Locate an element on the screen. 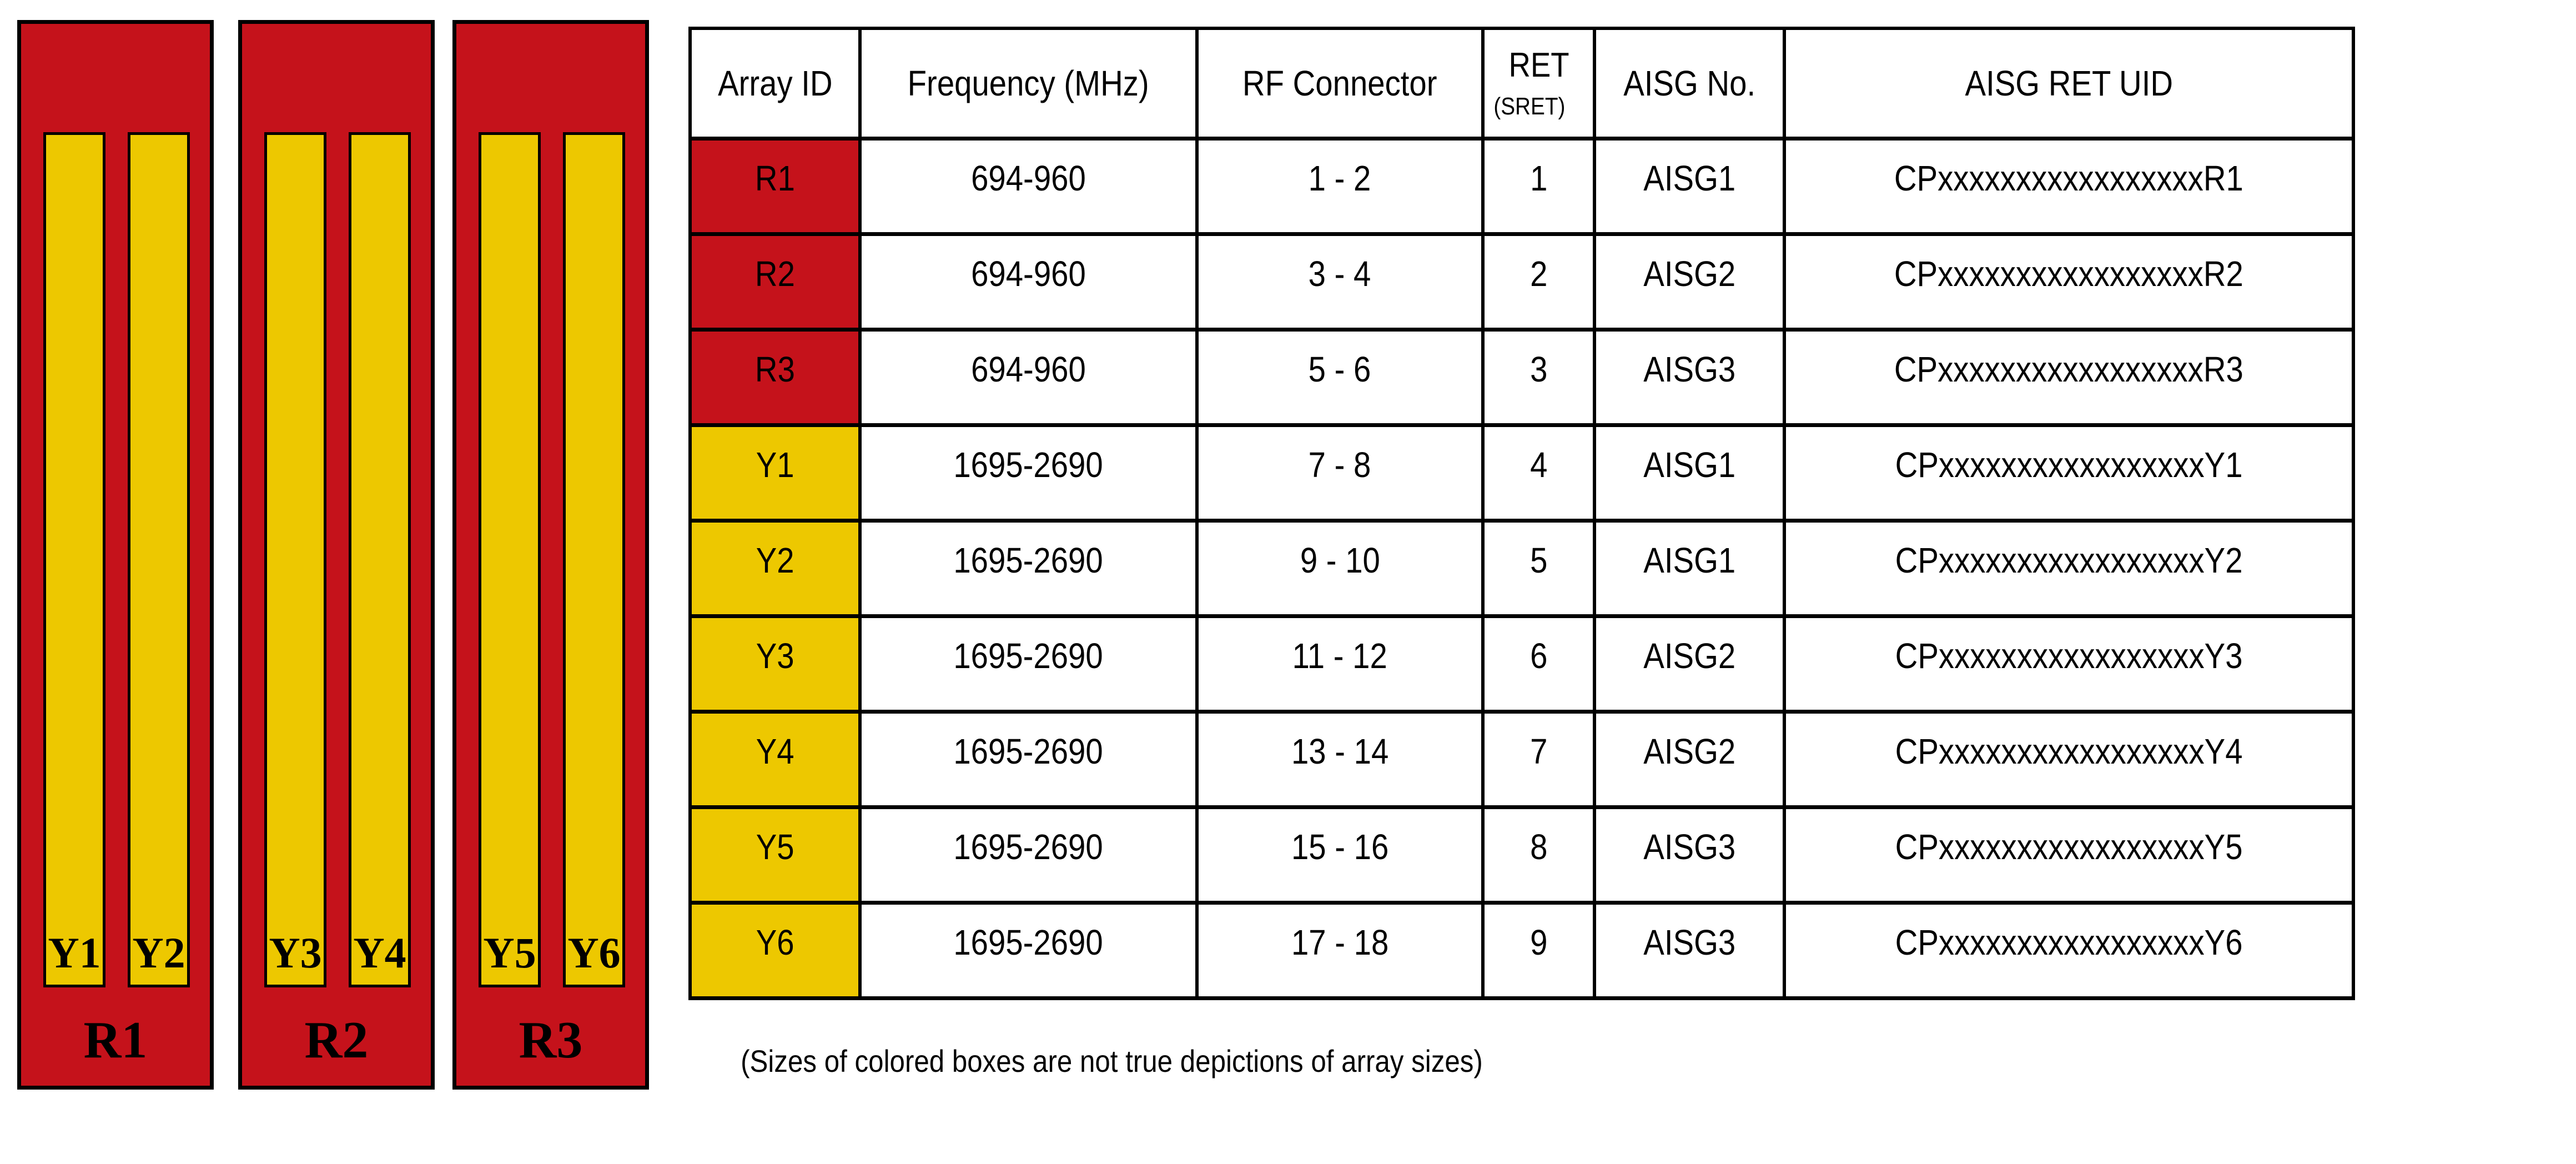 Image resolution: width=2576 pixels, height=1164 pixels. aisg-ret-uid-cell: CPxxxxxxxxxxxxxxxxxY3 is located at coordinates (2070, 666).